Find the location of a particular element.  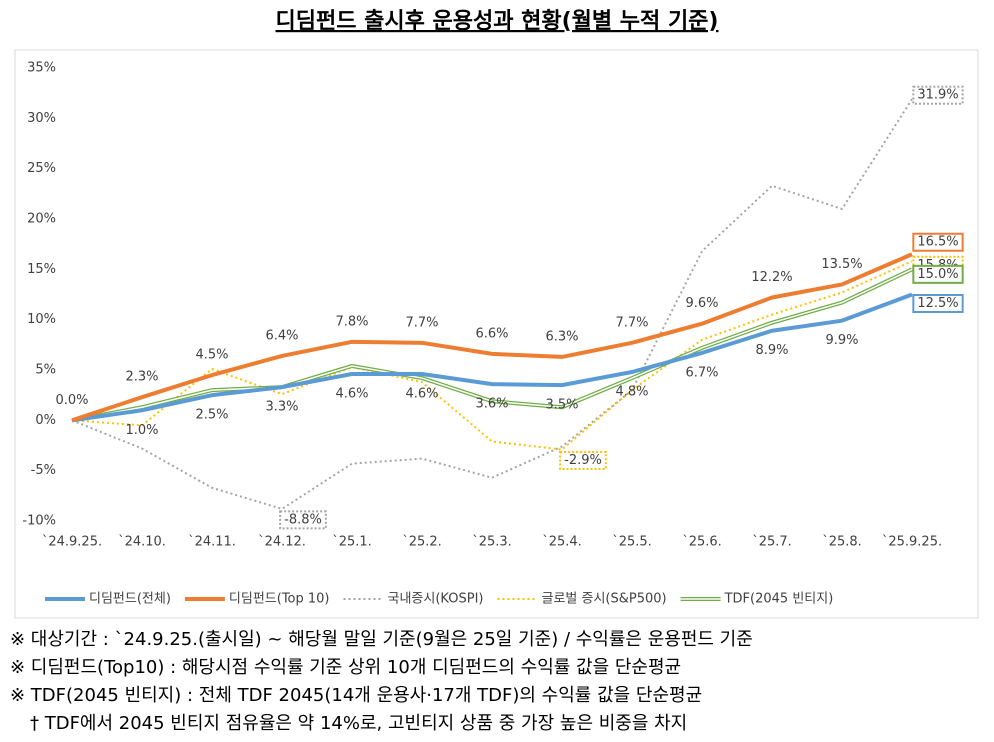

data-label: 31.9% is located at coordinates (937, 95).